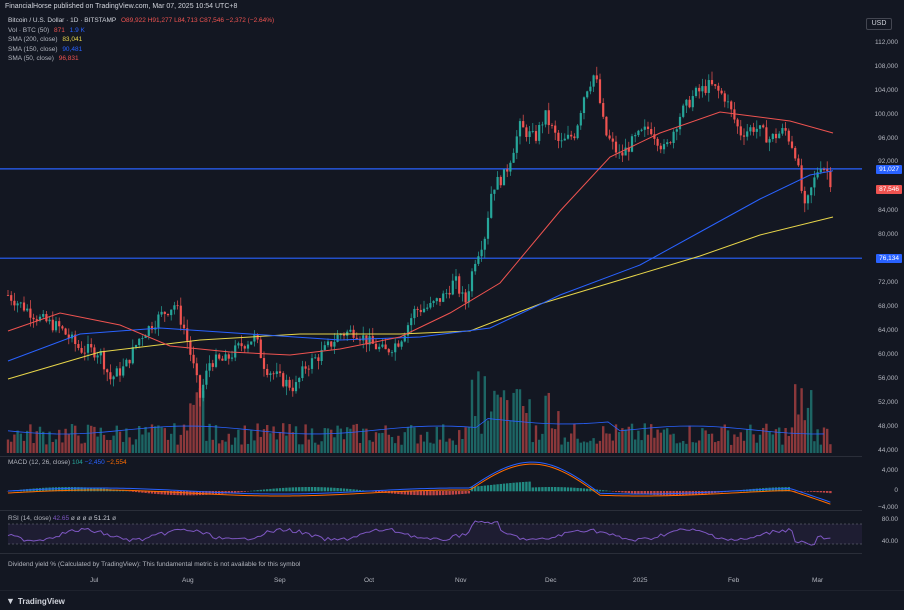  Describe the element at coordinates (81, 518) in the screenshot. I see `rsi-na-values: ø ø ø ø` at that location.